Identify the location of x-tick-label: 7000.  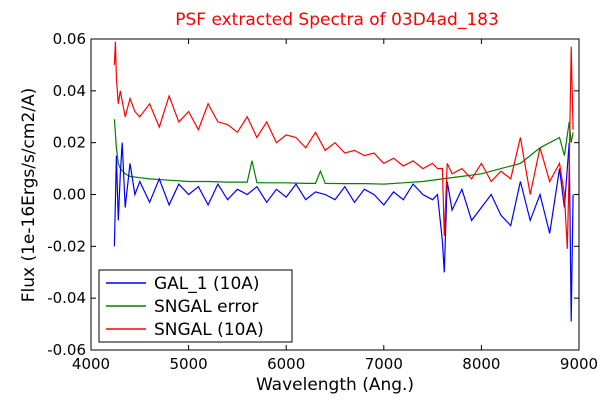
(384, 364).